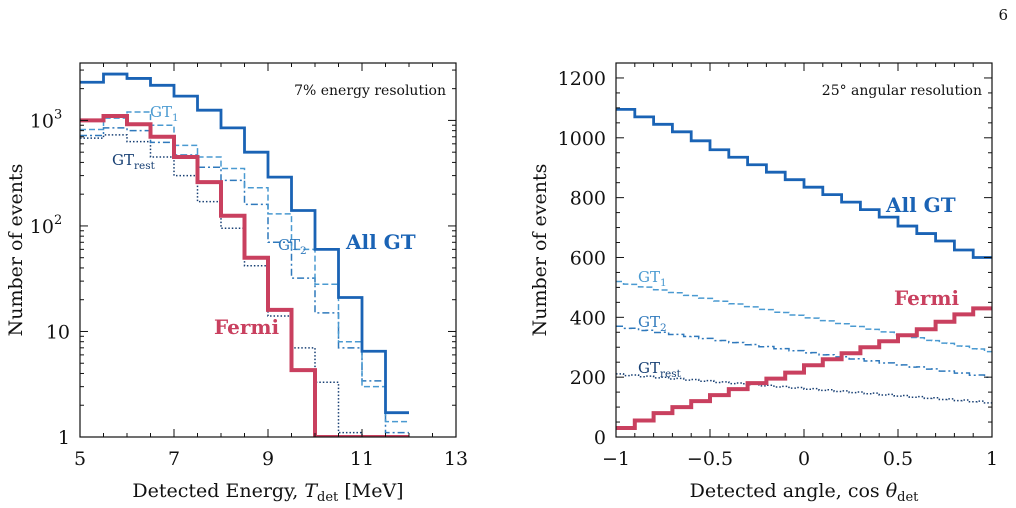 This screenshot has height=508, width=1016. I want to click on x-tick-label: 0, so click(804, 459).